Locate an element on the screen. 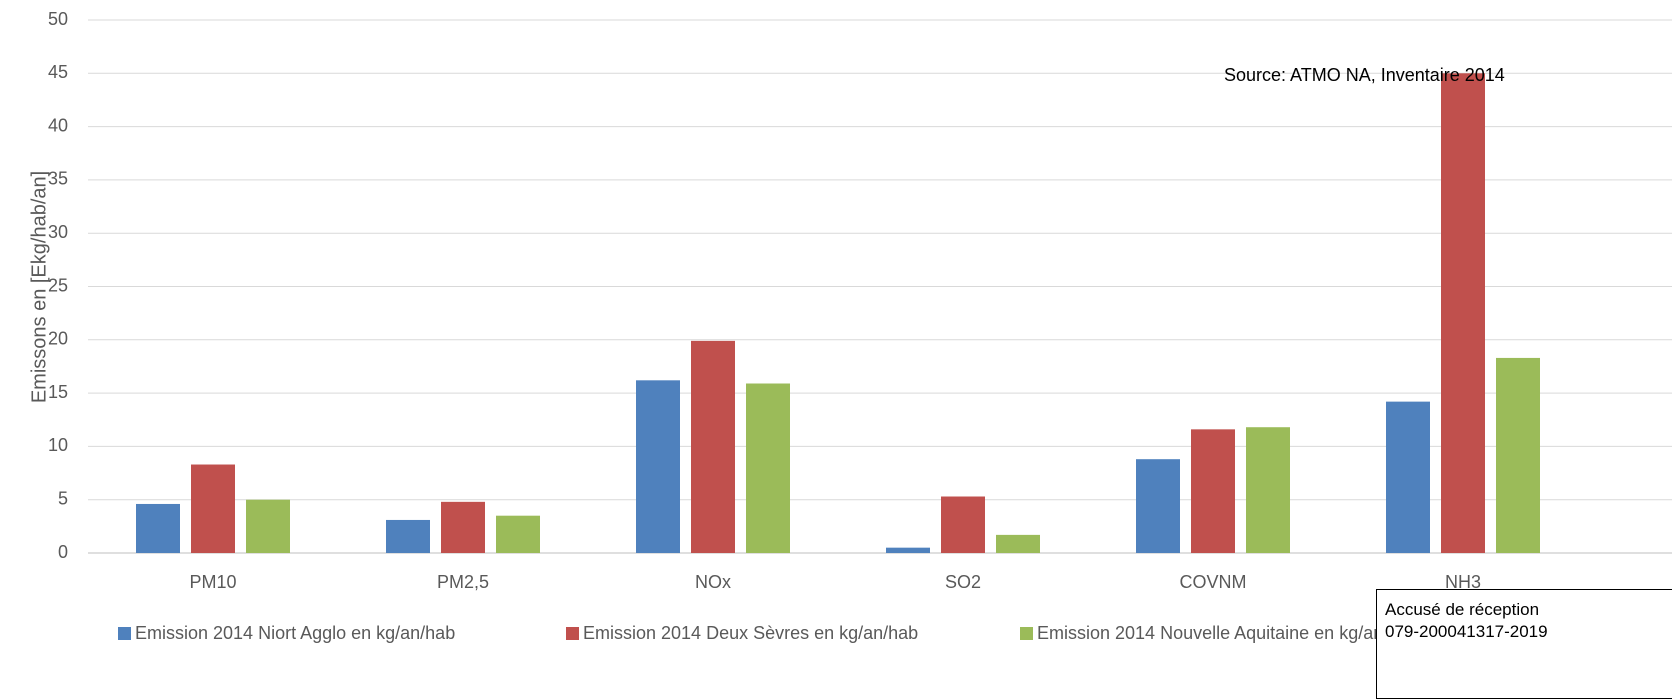  legend-item: Emission 2014 Deux Sèvres en kg/an/hab is located at coordinates (742, 633).